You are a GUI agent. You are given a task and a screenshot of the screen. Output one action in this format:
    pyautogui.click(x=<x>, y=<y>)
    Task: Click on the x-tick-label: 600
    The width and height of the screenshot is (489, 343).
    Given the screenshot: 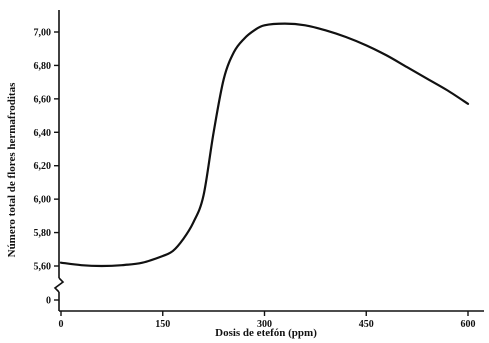 What is the action you would take?
    pyautogui.click(x=468, y=324)
    